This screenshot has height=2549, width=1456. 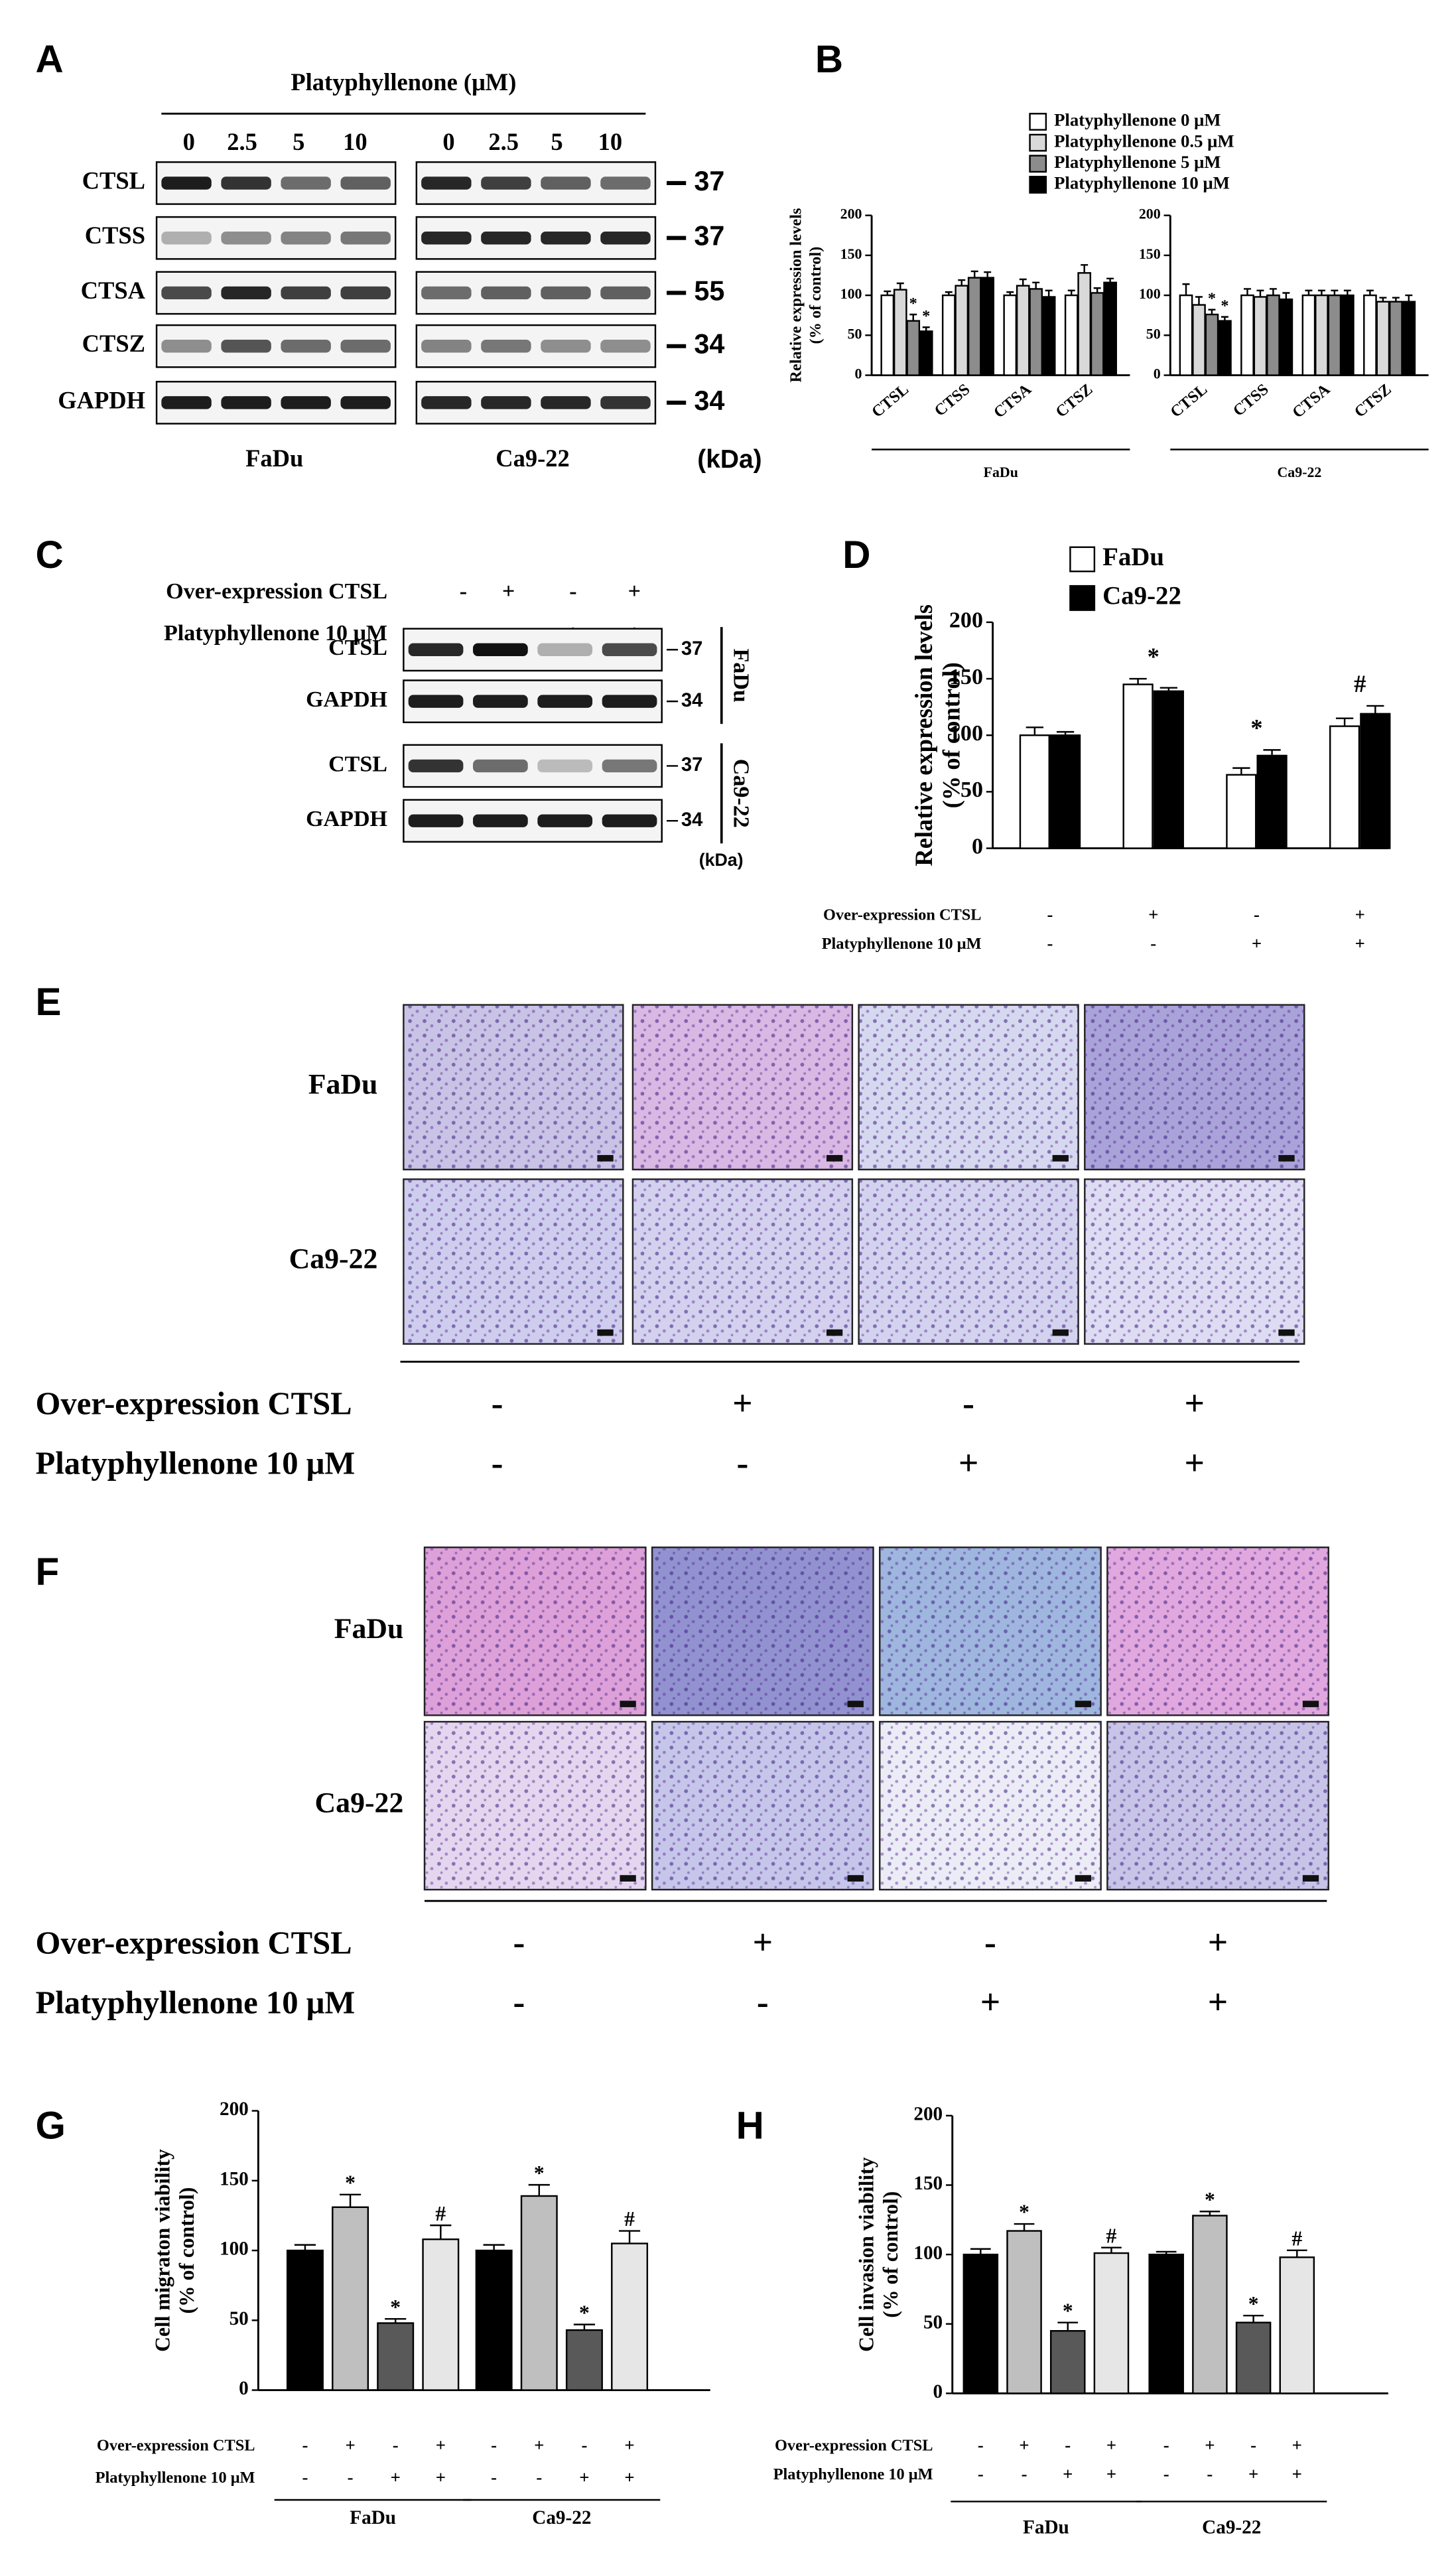 What do you see at coordinates (709, 401) in the screenshot?
I see `size-label: 34` at bounding box center [709, 401].